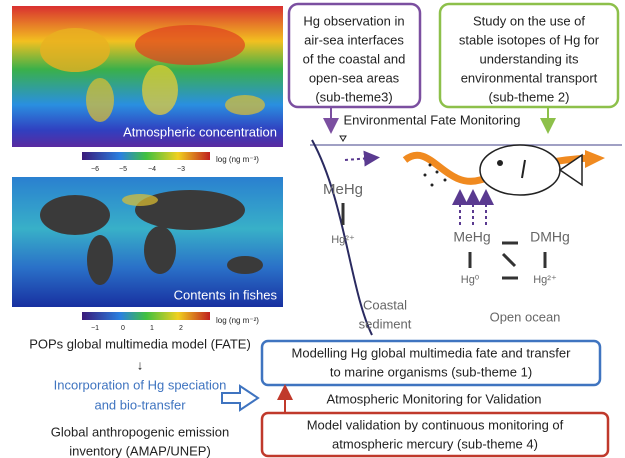  I want to click on box-line: of the coastal and, so click(354, 58).